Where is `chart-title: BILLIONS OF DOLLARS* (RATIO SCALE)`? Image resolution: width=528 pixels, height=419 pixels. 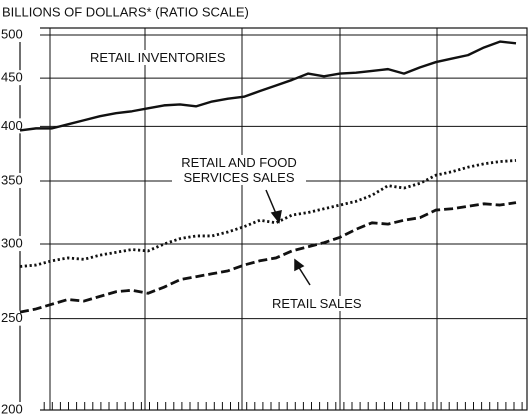 chart-title: BILLIONS OF DOLLARS* (RATIO SCALE) is located at coordinates (125, 11).